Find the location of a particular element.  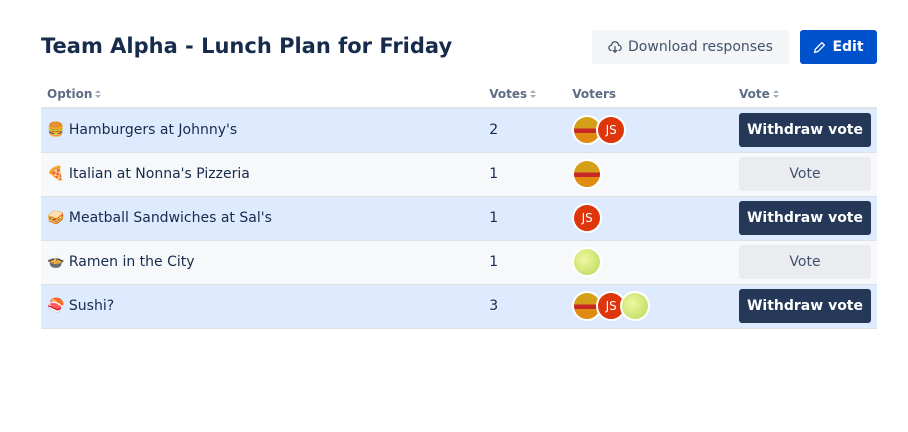

row: 🍕 Italian at Nonna's Pizzeria 1 Vote is located at coordinates (459, 174).